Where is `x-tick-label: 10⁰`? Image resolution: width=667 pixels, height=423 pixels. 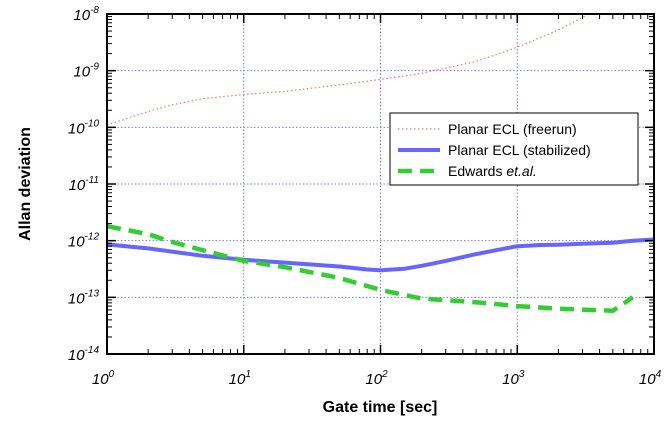 x-tick-label: 10⁰ is located at coordinates (103, 378).